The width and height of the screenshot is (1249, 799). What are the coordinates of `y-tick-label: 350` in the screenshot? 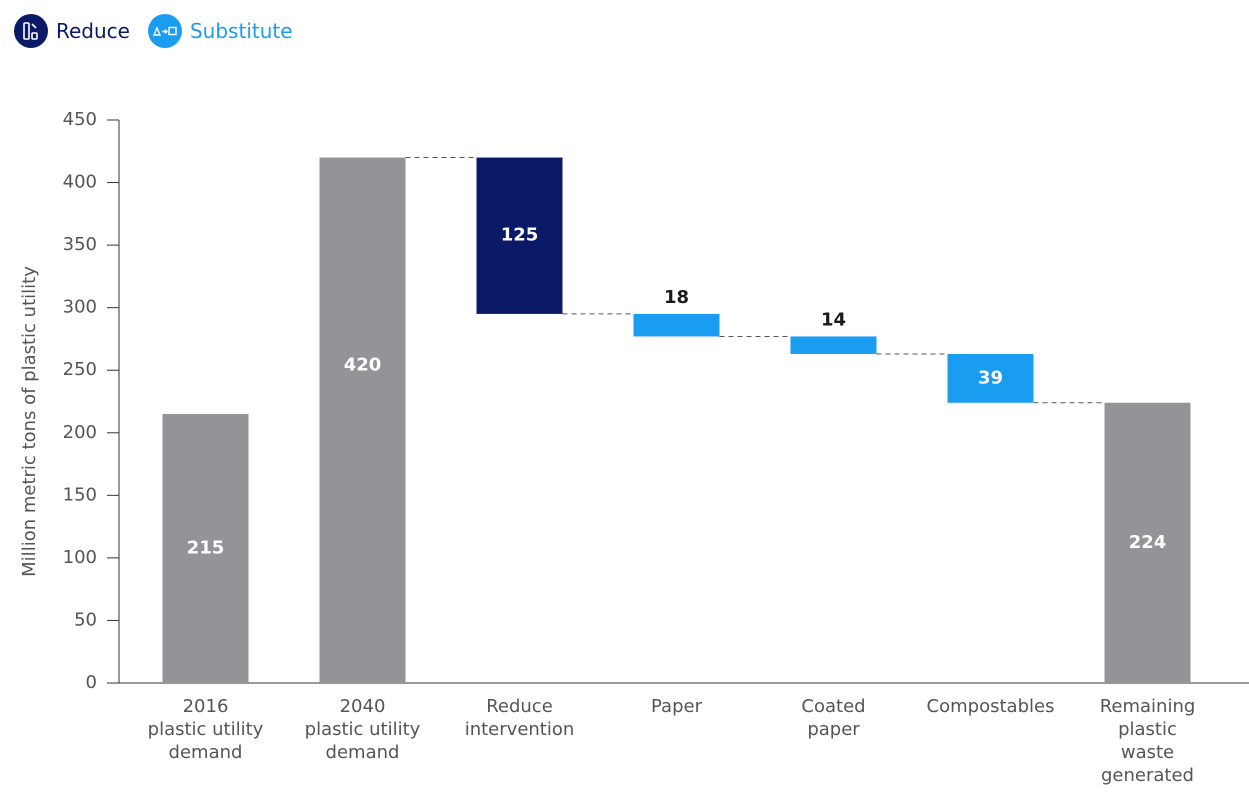 It's located at (80, 244).